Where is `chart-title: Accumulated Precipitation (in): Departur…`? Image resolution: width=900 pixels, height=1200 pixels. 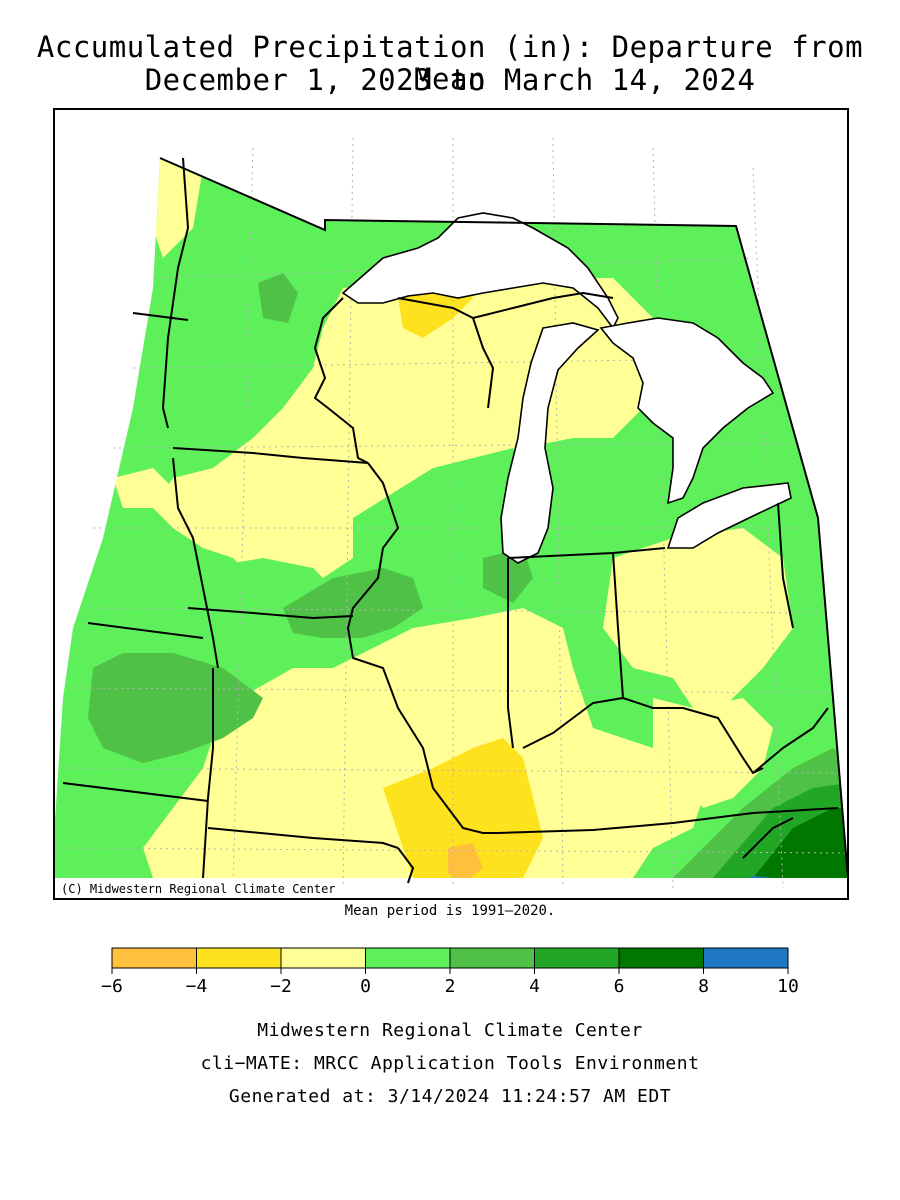 chart-title: Accumulated Precipitation (in): Departur… is located at coordinates (450, 63).